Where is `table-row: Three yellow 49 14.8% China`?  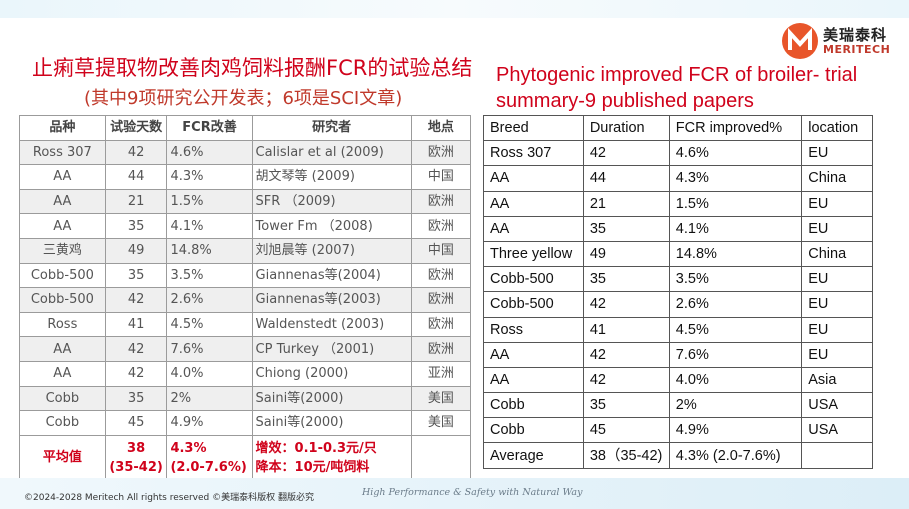
table-row: Three yellow 49 14.8% China is located at coordinates (678, 254).